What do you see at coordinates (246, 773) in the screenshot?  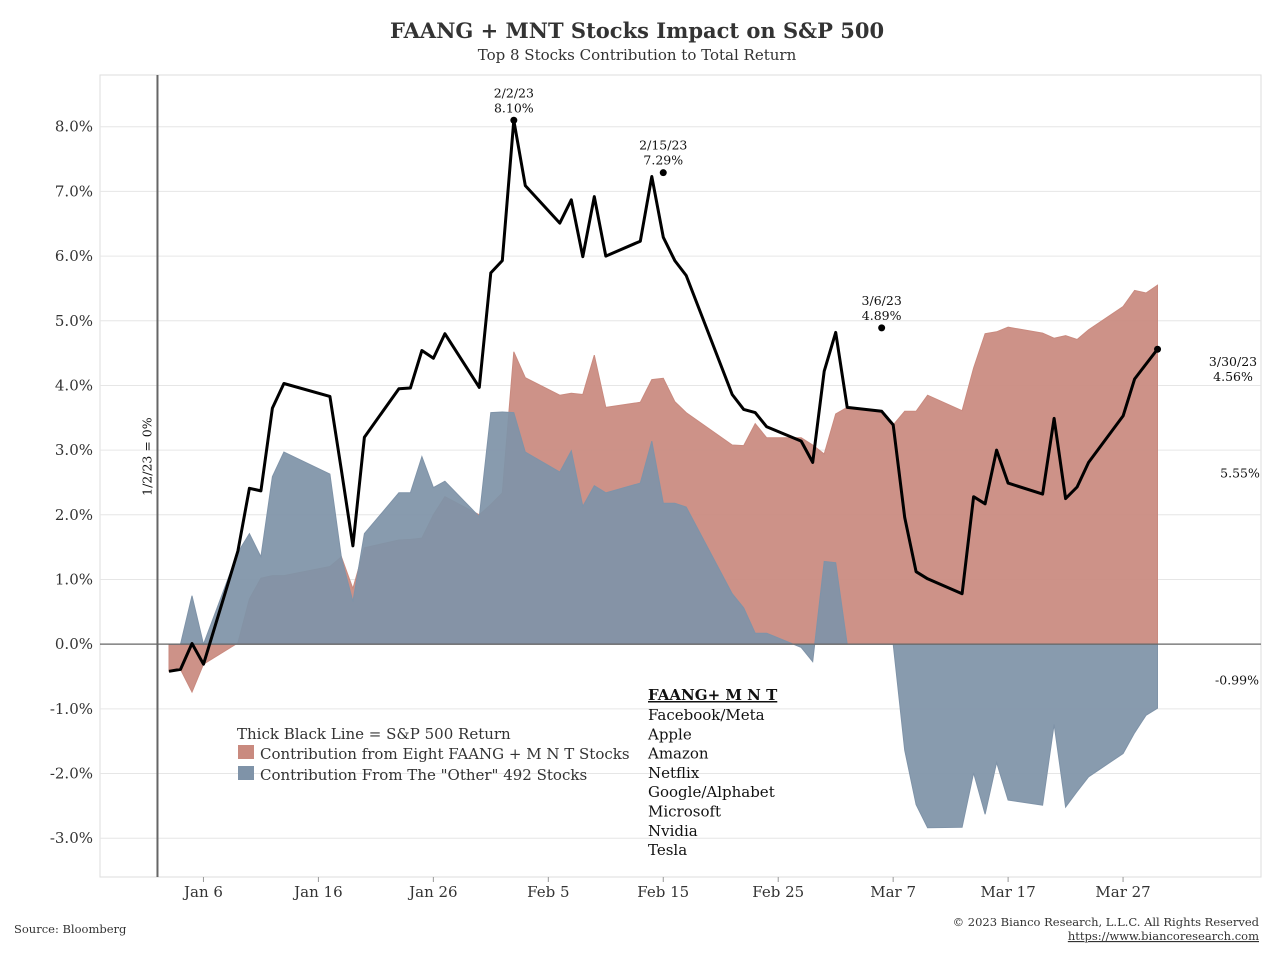 I see `legend-other-swatch` at bounding box center [246, 773].